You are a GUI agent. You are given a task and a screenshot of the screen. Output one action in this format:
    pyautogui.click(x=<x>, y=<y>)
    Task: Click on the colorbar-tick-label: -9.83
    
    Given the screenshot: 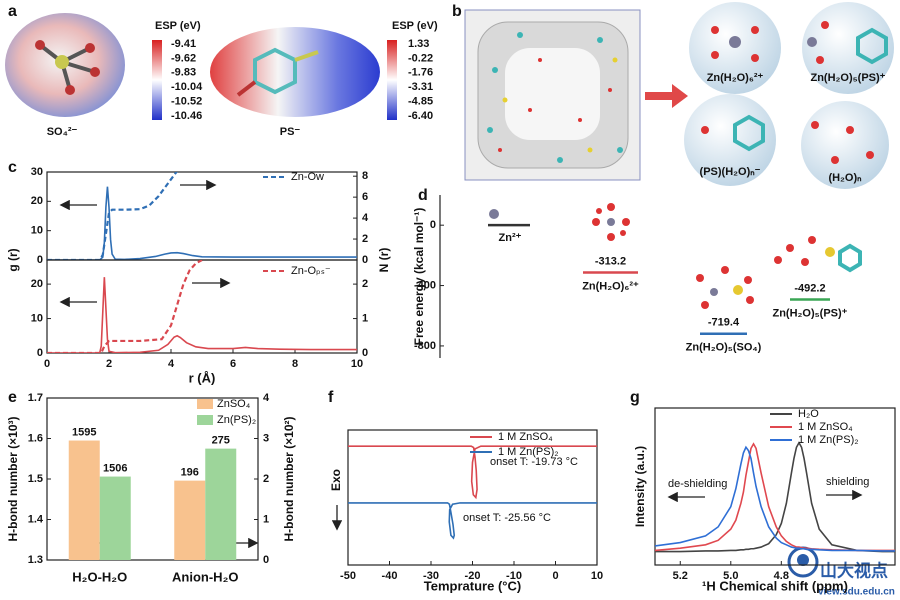 What is the action you would take?
    pyautogui.click(x=183, y=73)
    